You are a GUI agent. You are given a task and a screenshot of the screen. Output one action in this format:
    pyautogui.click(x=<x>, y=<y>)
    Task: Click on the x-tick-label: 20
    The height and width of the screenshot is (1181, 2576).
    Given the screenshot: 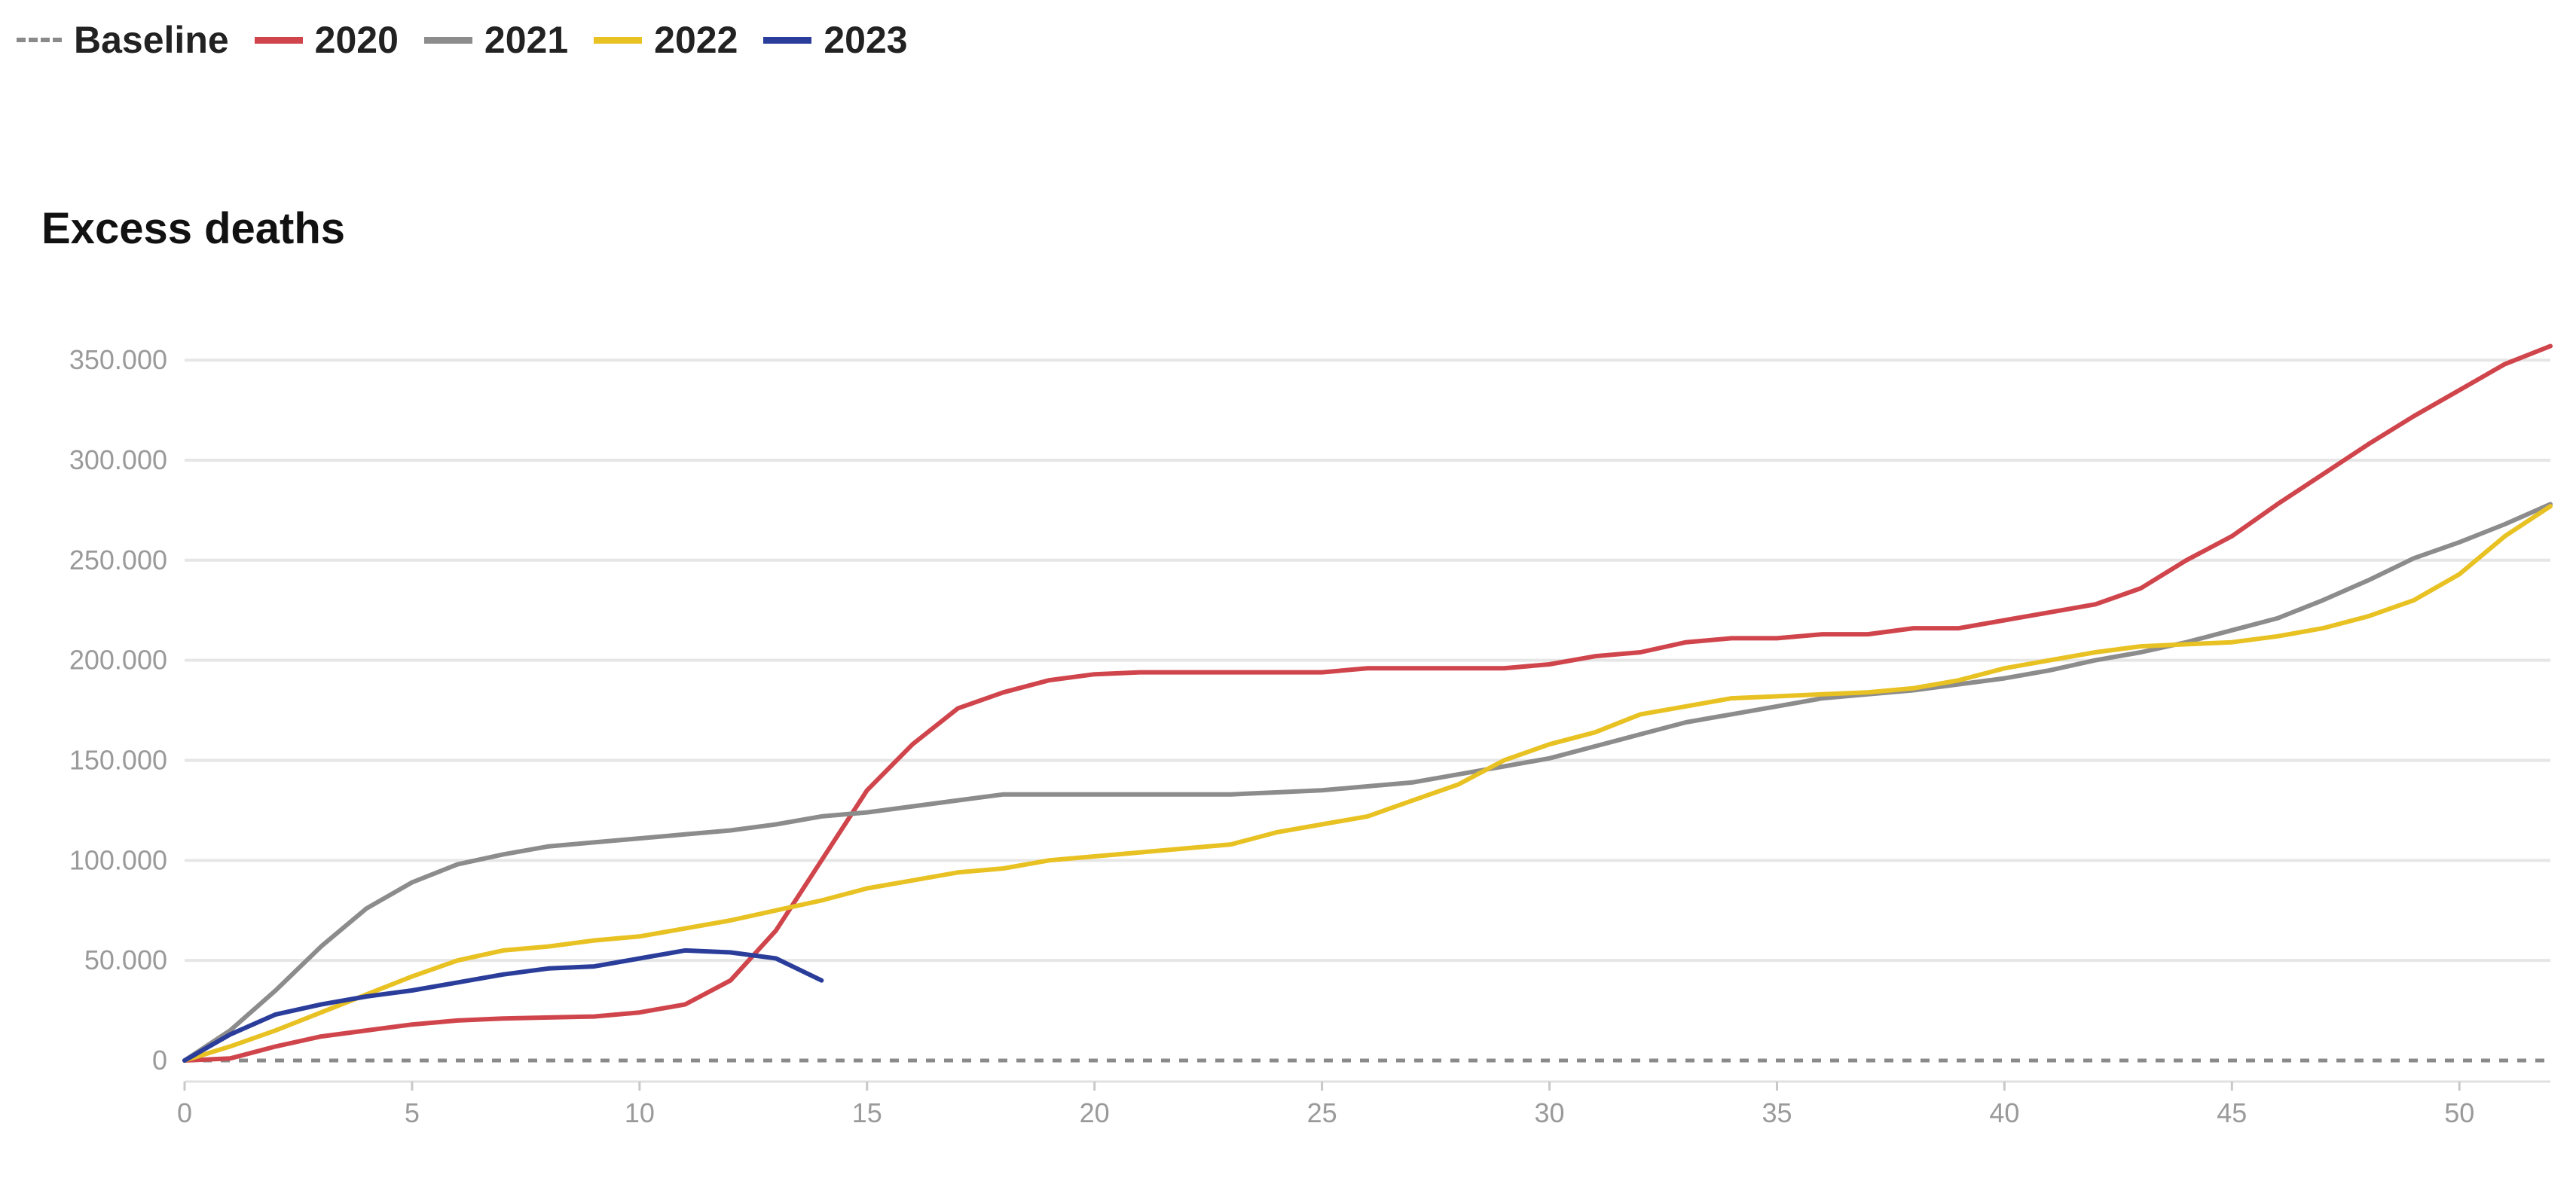 What is the action you would take?
    pyautogui.click(x=1095, y=1112)
    